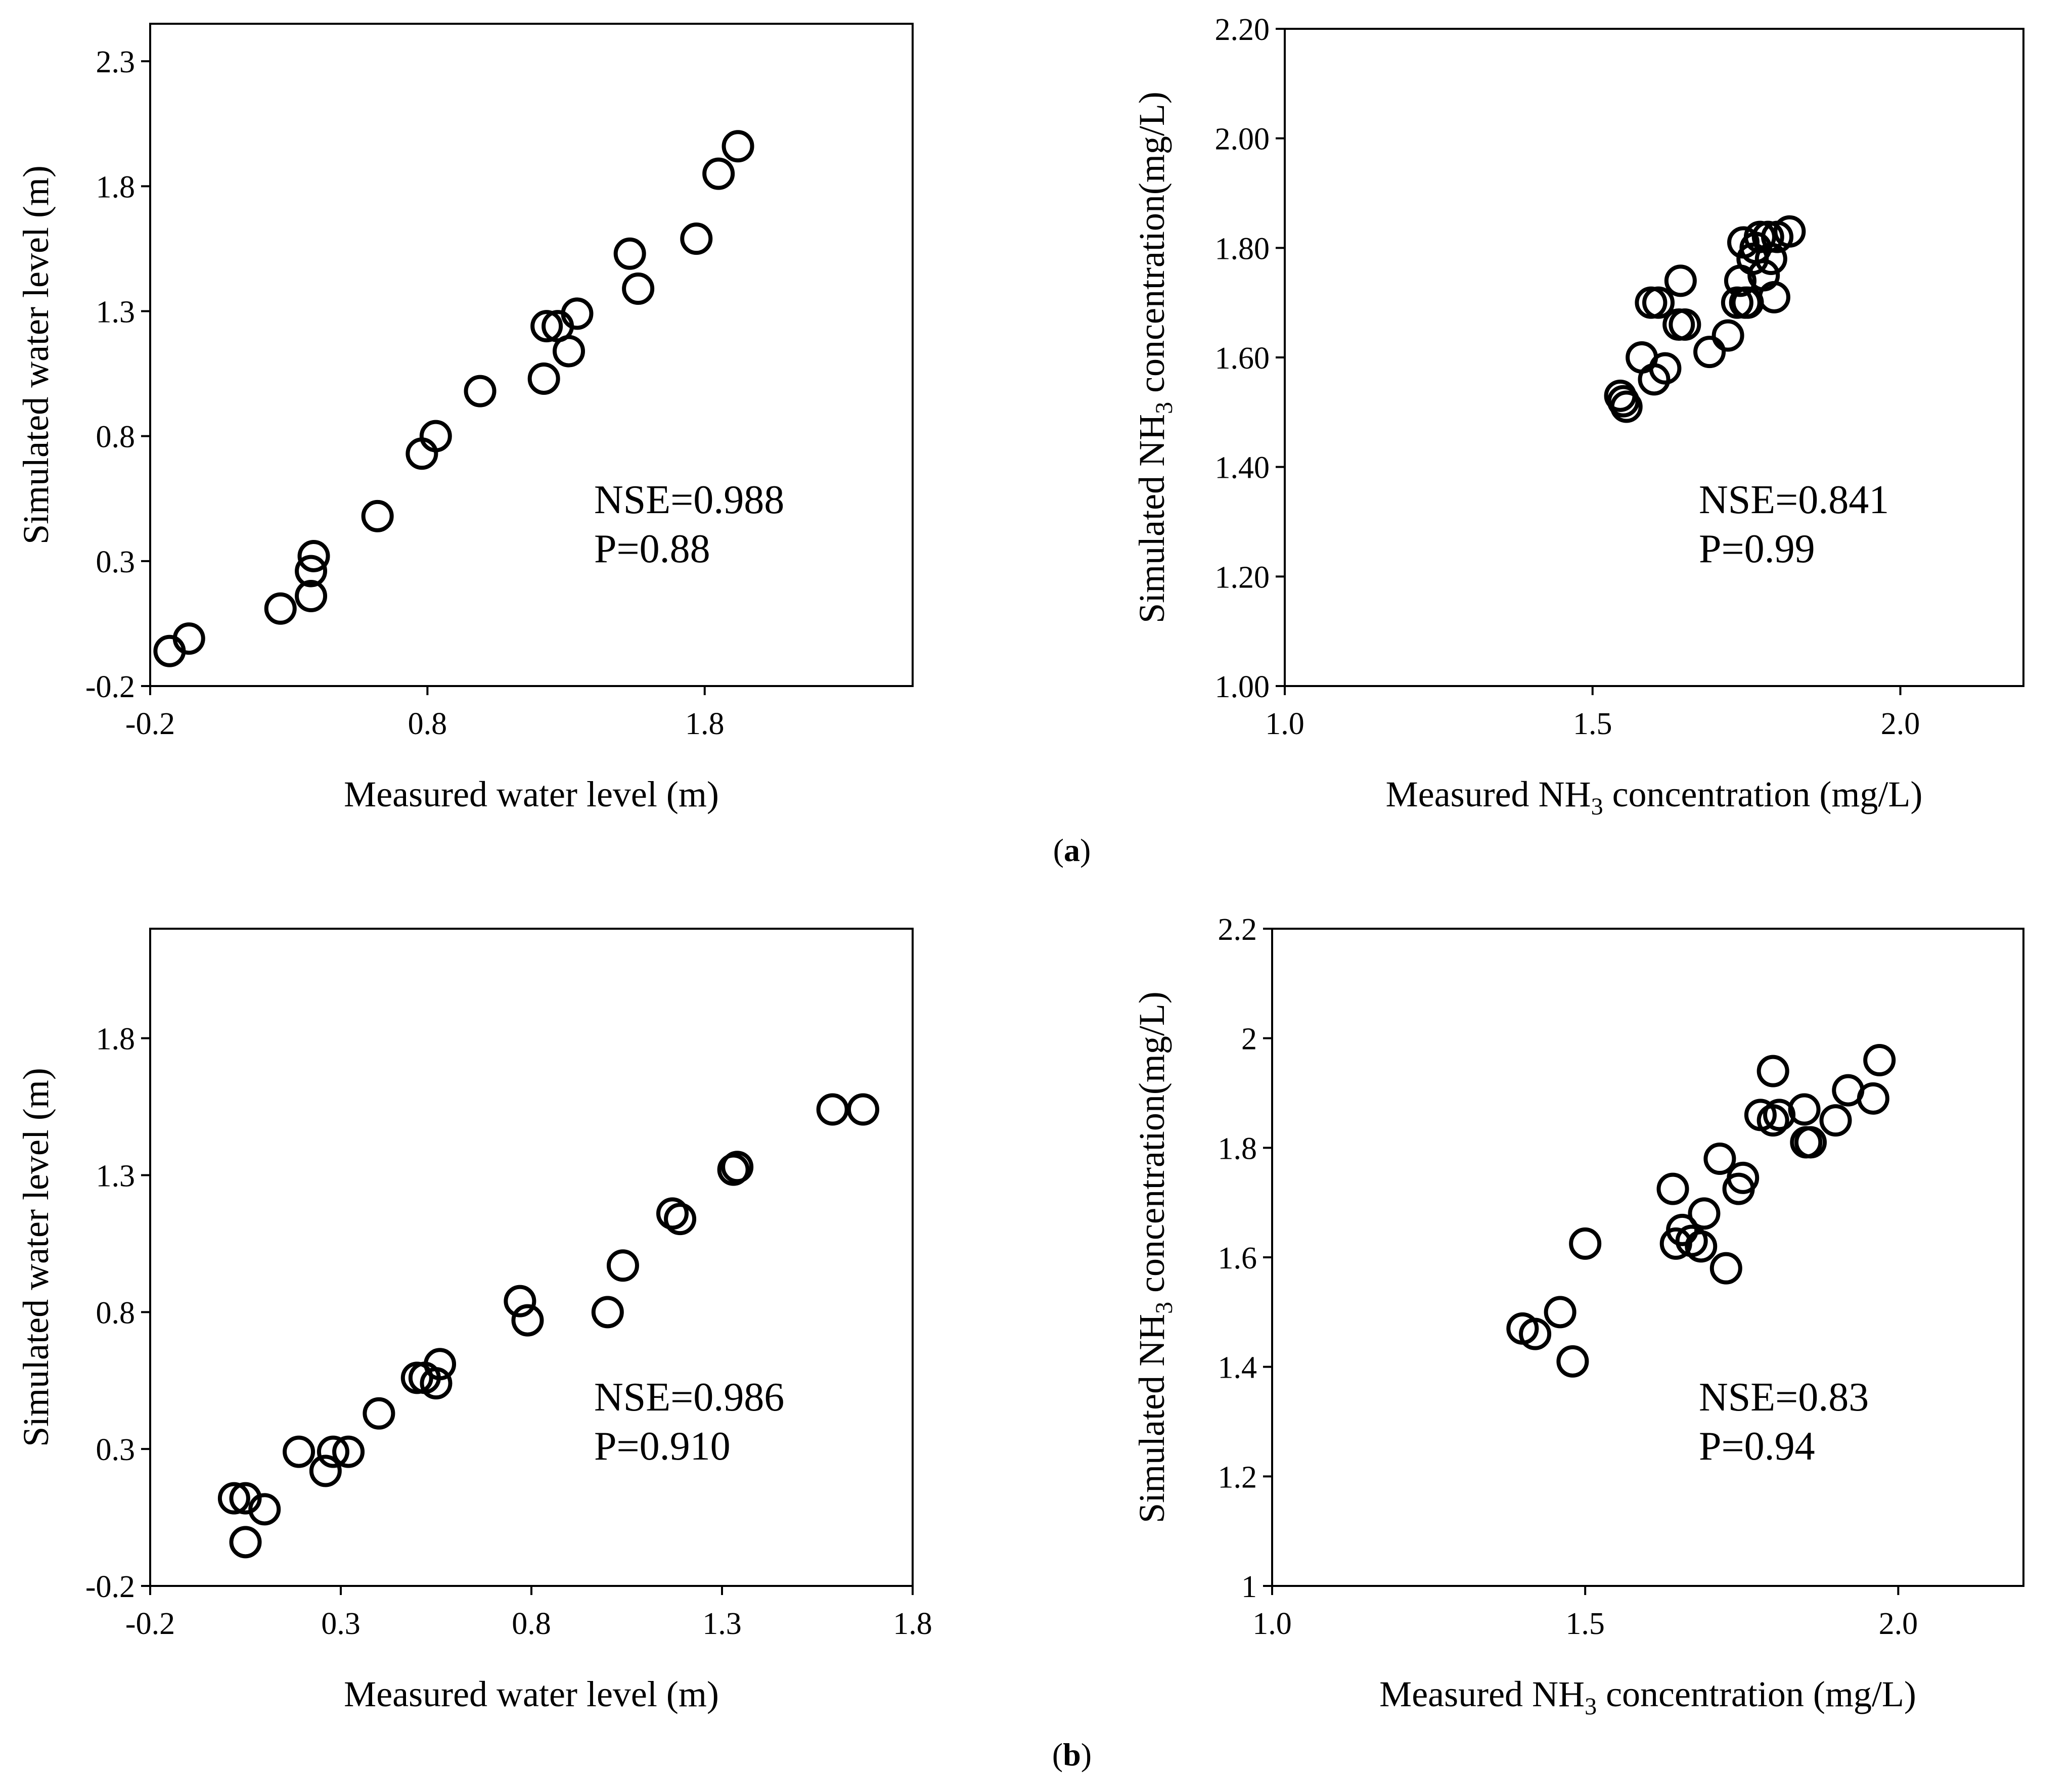  What do you see at coordinates (1237, 1259) in the screenshot?
I see `y-tick-label: 1.6` at bounding box center [1237, 1259].